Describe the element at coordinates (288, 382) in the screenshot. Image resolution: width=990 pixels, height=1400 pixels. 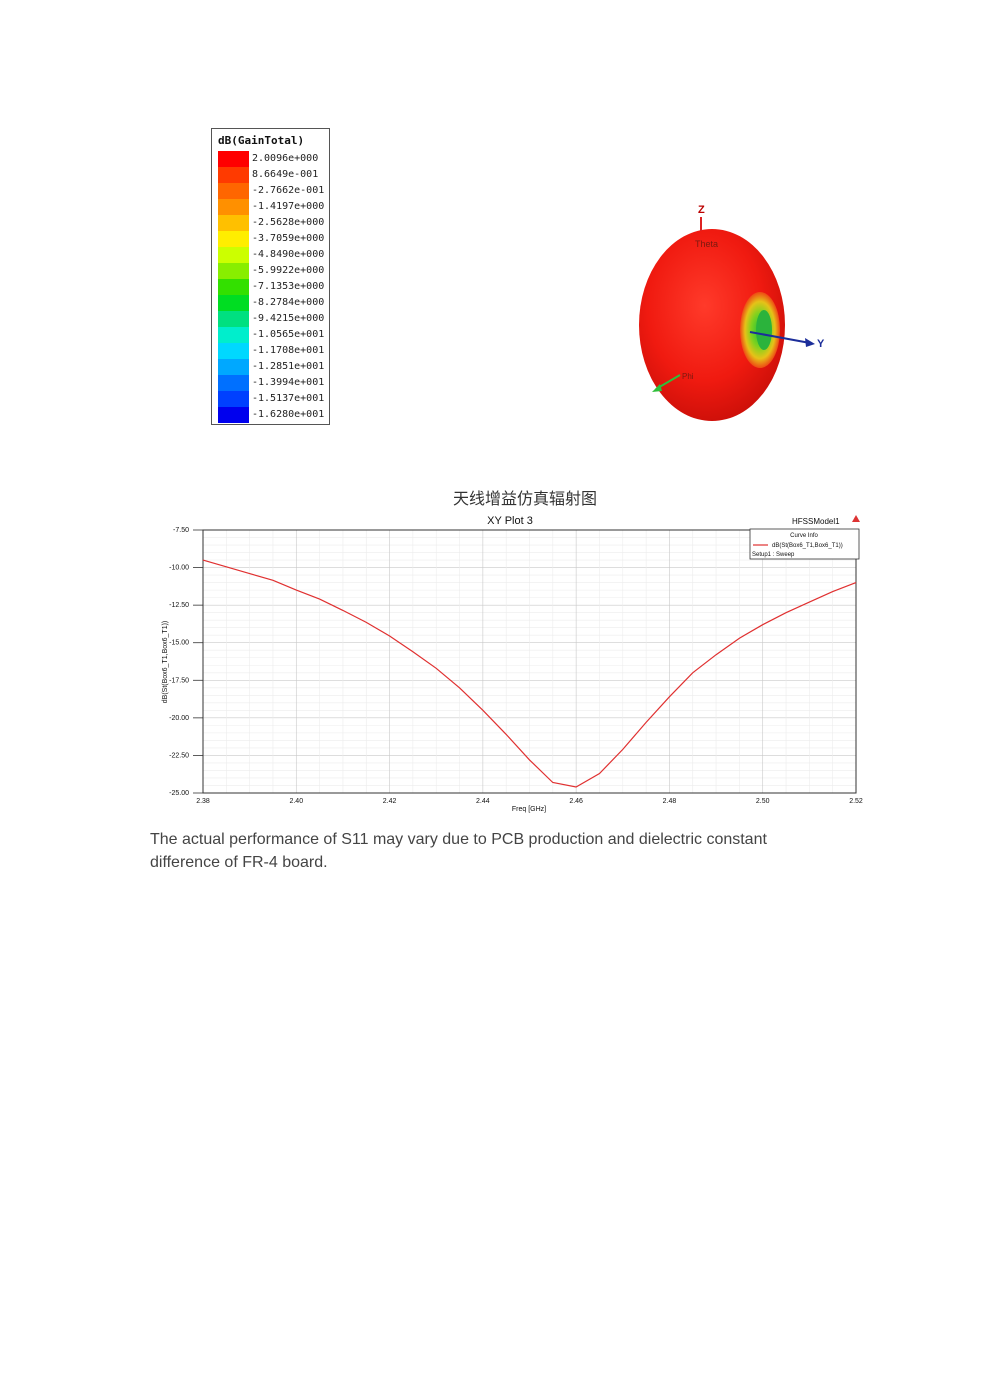
I see `legend-value: -1.3994e+001` at that location.